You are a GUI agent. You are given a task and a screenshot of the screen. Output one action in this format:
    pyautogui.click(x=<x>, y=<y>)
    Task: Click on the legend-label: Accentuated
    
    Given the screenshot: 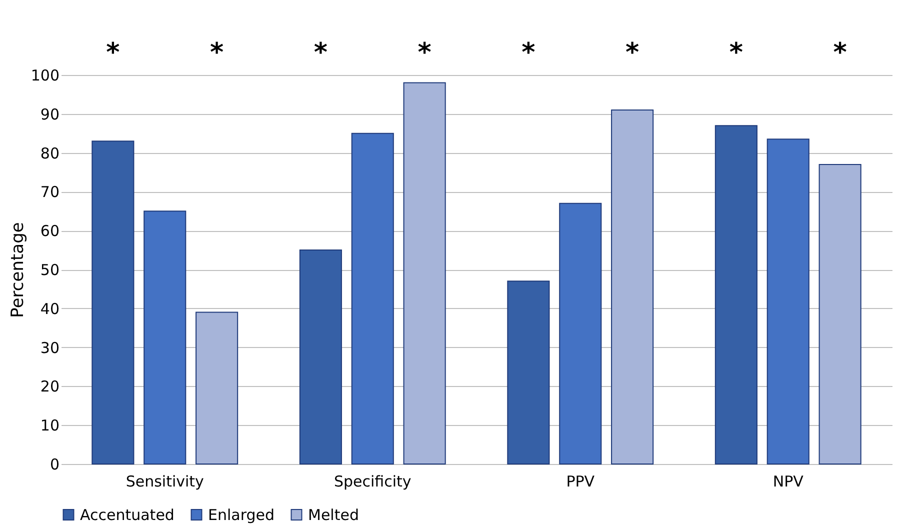 What is the action you would take?
    pyautogui.click(x=127, y=515)
    